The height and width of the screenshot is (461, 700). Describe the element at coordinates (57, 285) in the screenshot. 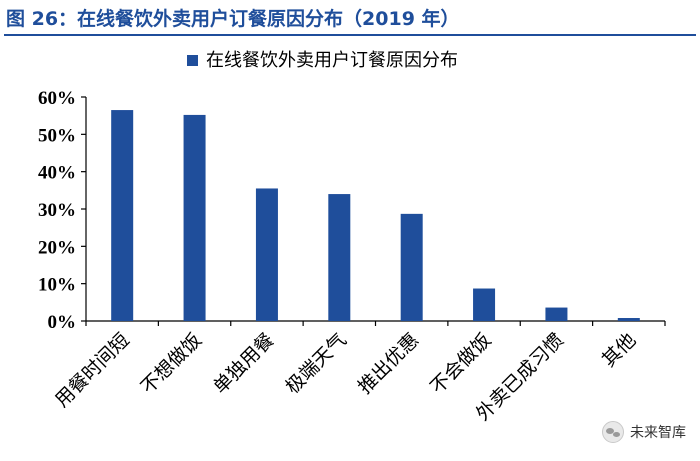

I see `y-tick-label: 10%` at that location.